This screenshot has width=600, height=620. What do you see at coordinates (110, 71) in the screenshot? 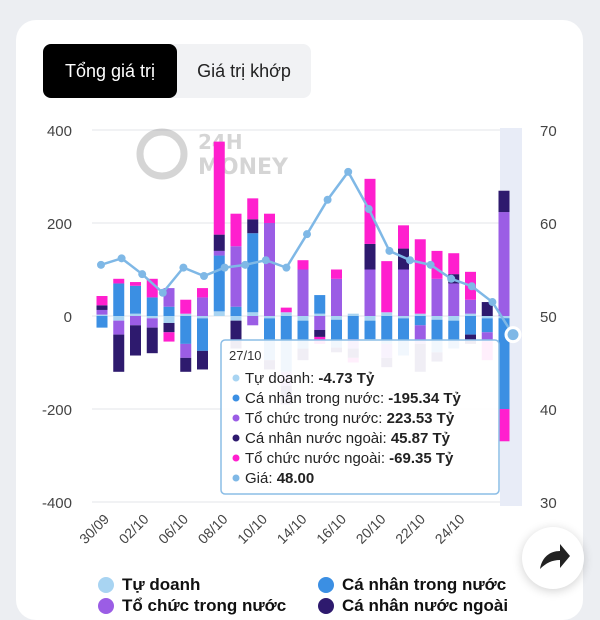
I see `tab-total-value: Tổng giá trị` at bounding box center [110, 71].